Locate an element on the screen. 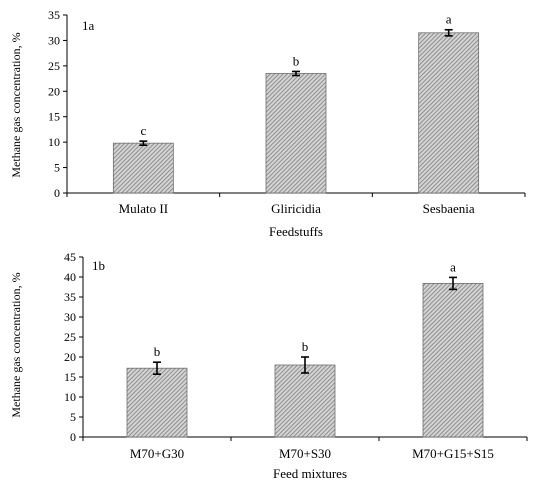 The height and width of the screenshot is (489, 533). x-category-label: Gliricidia is located at coordinates (296, 208).